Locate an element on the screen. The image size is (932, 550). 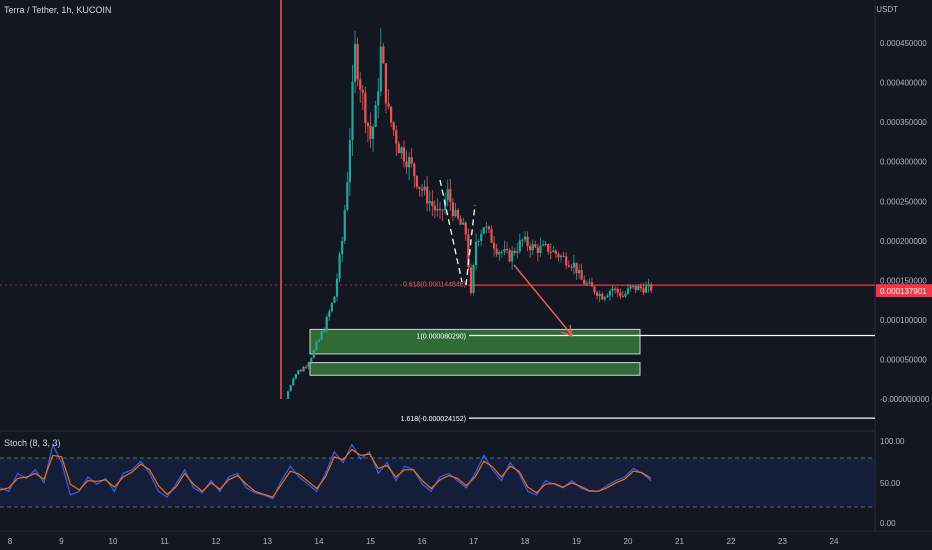
trendline-up is located at coordinates (470, 245).